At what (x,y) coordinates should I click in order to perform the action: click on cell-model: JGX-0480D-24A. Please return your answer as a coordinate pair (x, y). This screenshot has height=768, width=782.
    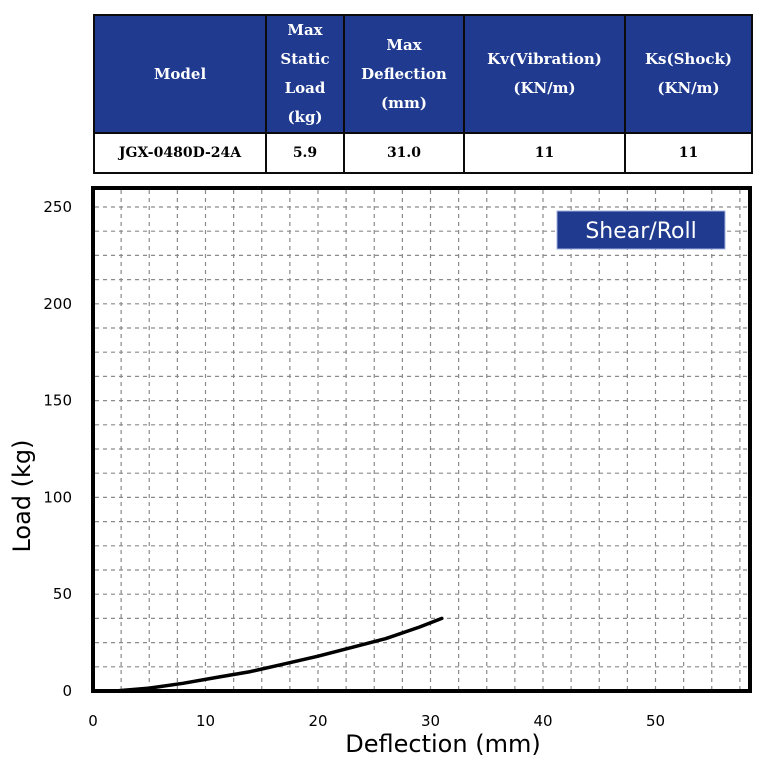
    Looking at the image, I should click on (180, 153).